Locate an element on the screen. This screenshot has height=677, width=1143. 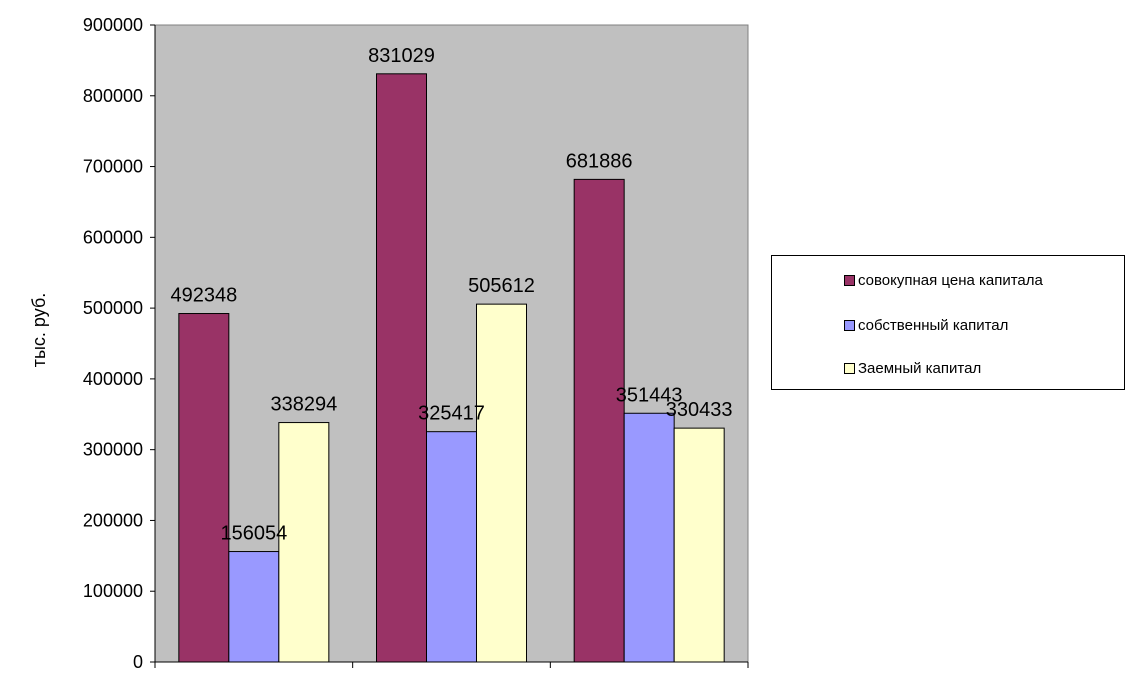
y-tick-label: 100000 is located at coordinates (113, 591).